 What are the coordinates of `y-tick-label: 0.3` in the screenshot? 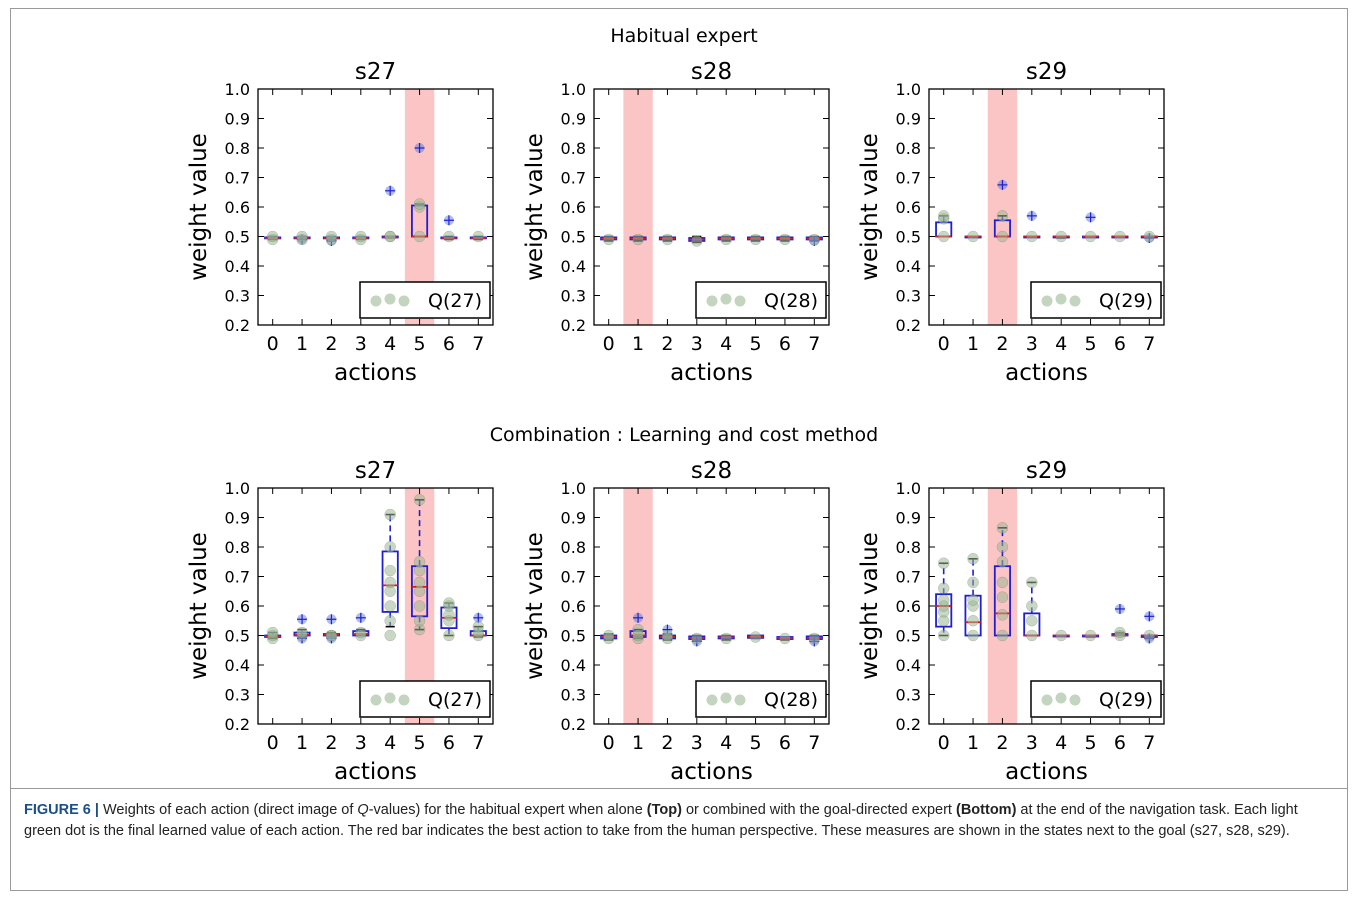 It's located at (573, 695).